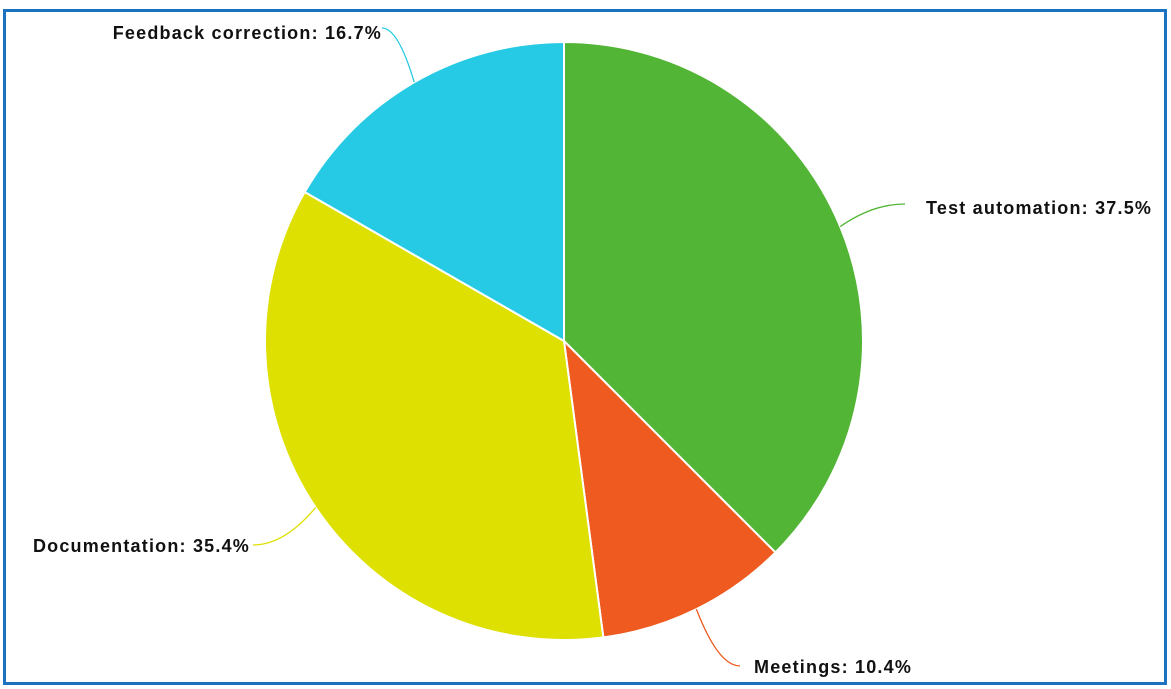 This screenshot has height=689, width=1171. What do you see at coordinates (141, 546) in the screenshot?
I see `slice-label-documentation: Documentation: 35.4%` at bounding box center [141, 546].